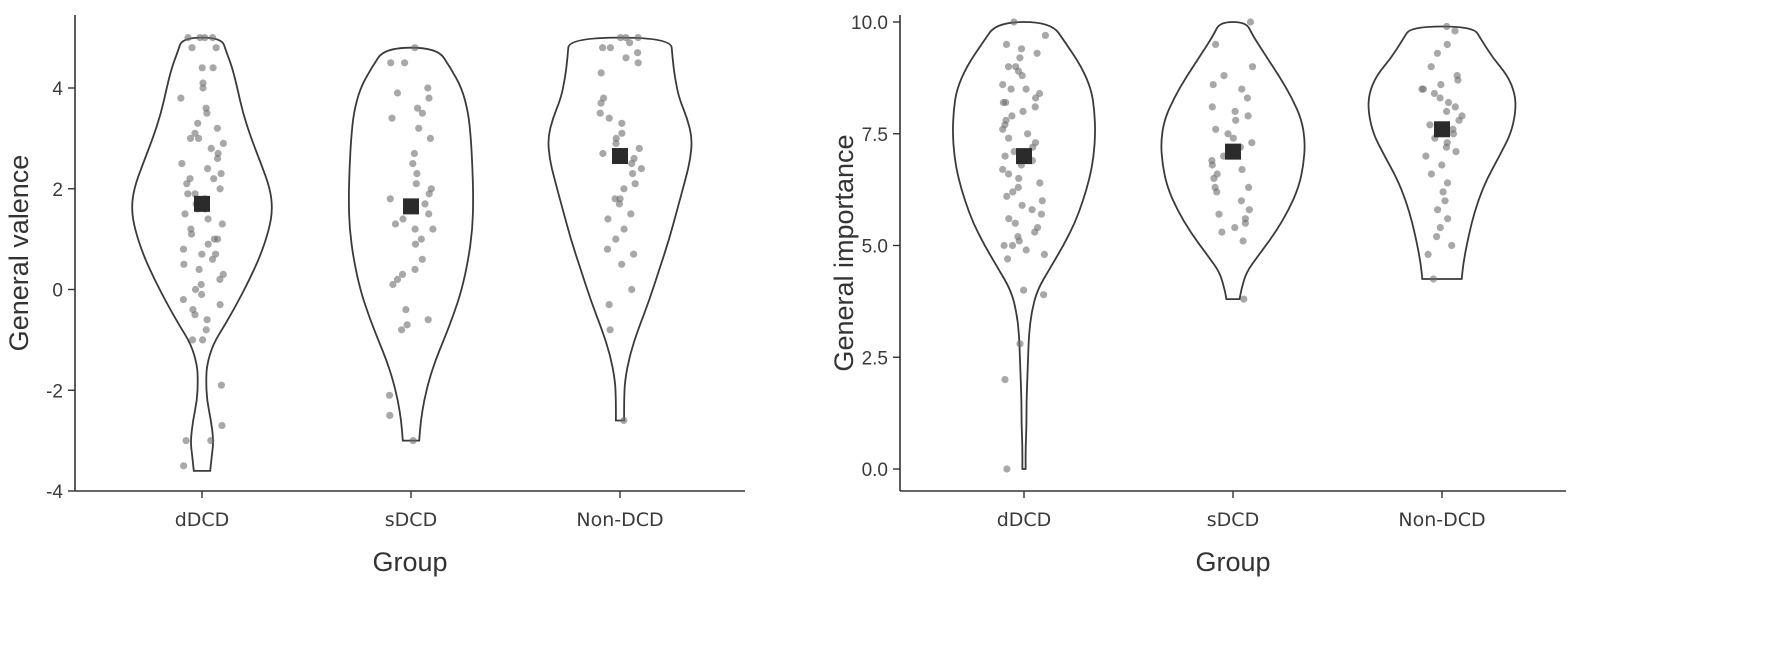 The width and height of the screenshot is (1772, 653). Describe the element at coordinates (1024, 245) in the screenshot. I see `violin-dDCD` at that location.